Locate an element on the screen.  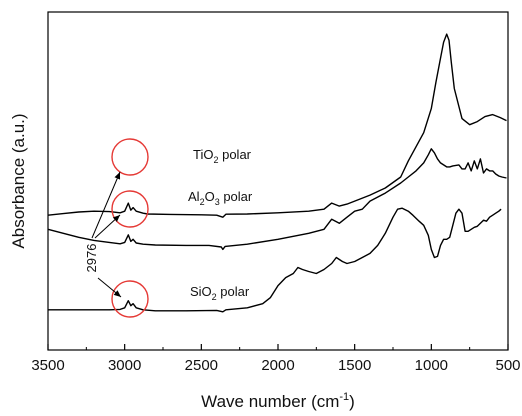
x-tick-label: 1500 is located at coordinates (354, 365).